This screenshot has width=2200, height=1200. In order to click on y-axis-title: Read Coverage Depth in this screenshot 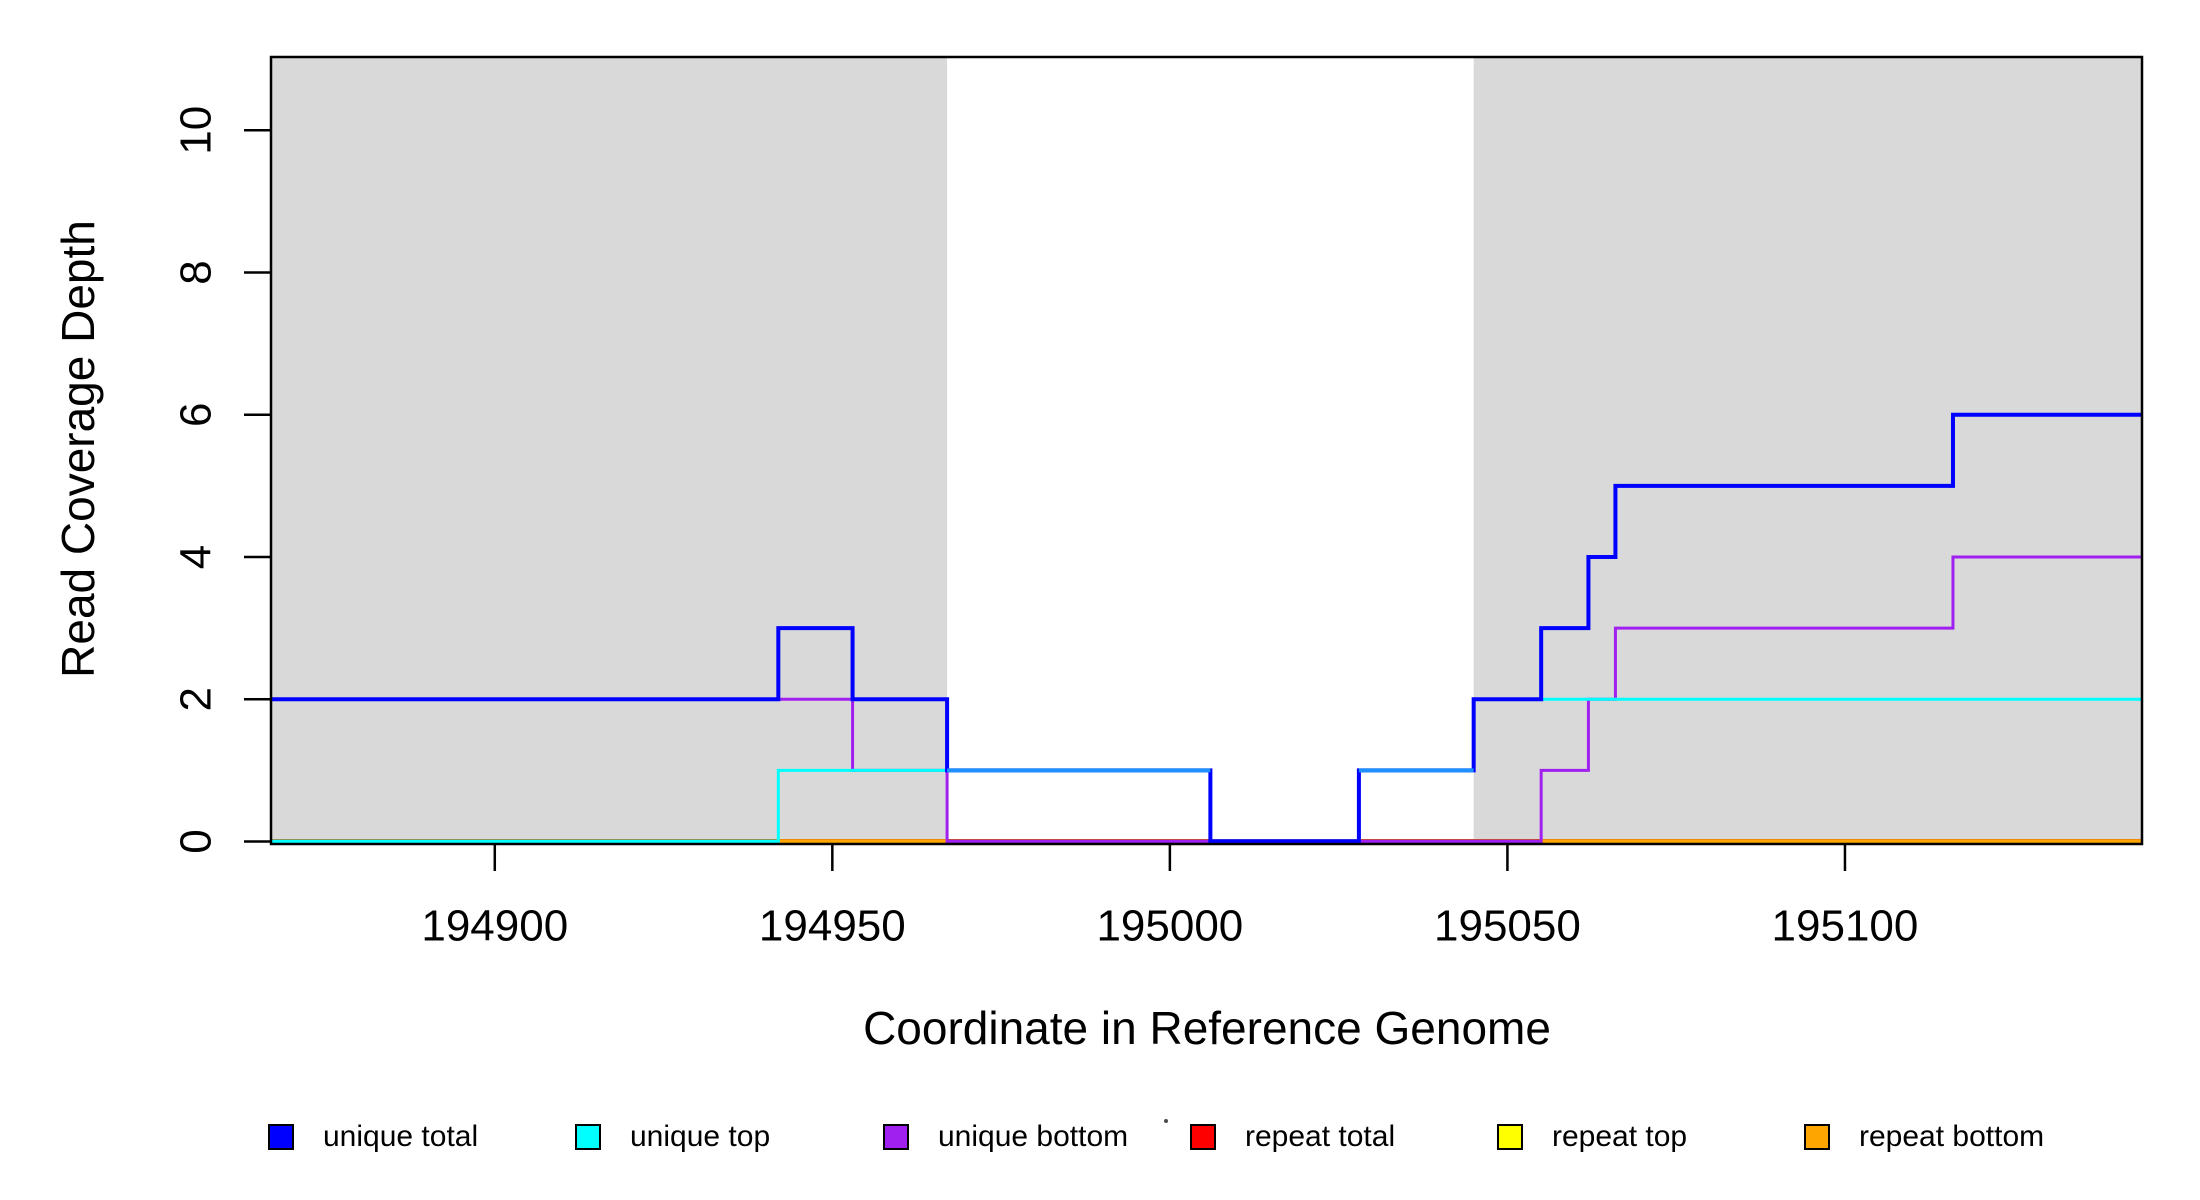, I will do `click(78, 449)`.